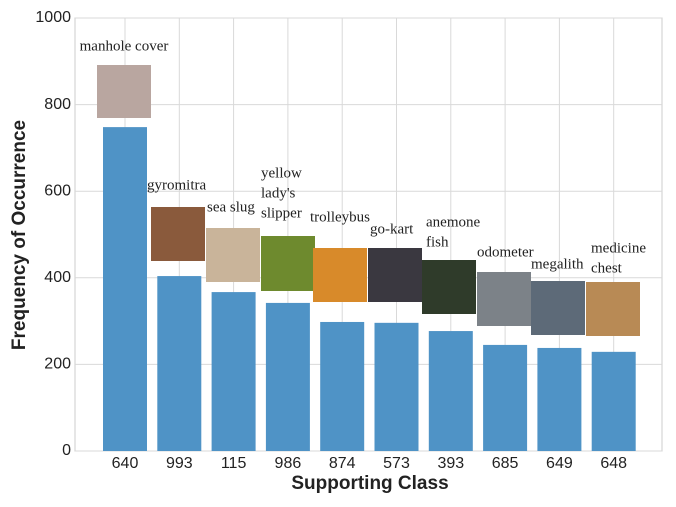 The height and width of the screenshot is (507, 676). What do you see at coordinates (396, 463) in the screenshot?
I see `x-tick-label: 573` at bounding box center [396, 463].